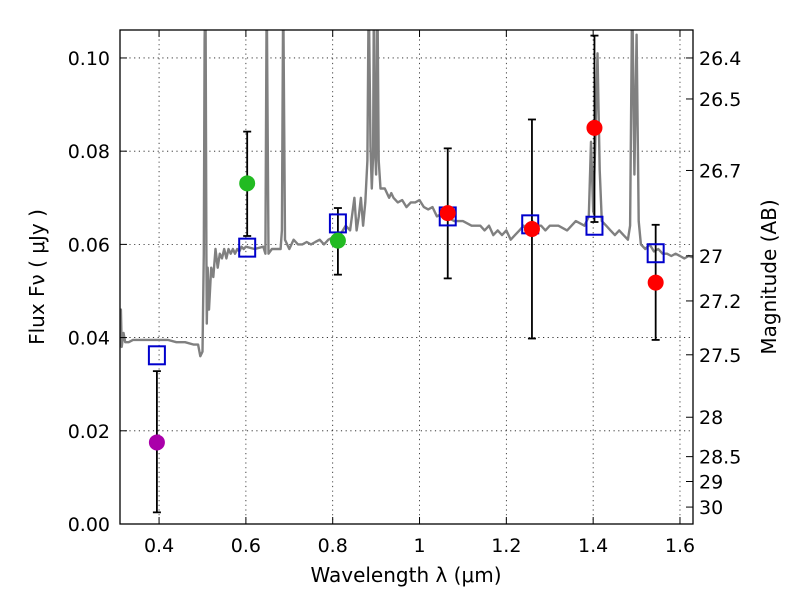 This screenshot has height=600, width=800. Describe the element at coordinates (720, 302) in the screenshot. I see `mag-tick-label: 27.2` at that location.